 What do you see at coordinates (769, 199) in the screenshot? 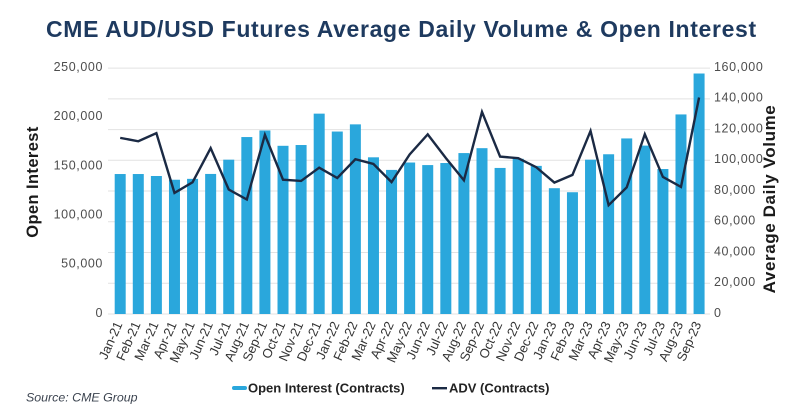
I see `svg-text: Average Daily Volume` at bounding box center [769, 199].